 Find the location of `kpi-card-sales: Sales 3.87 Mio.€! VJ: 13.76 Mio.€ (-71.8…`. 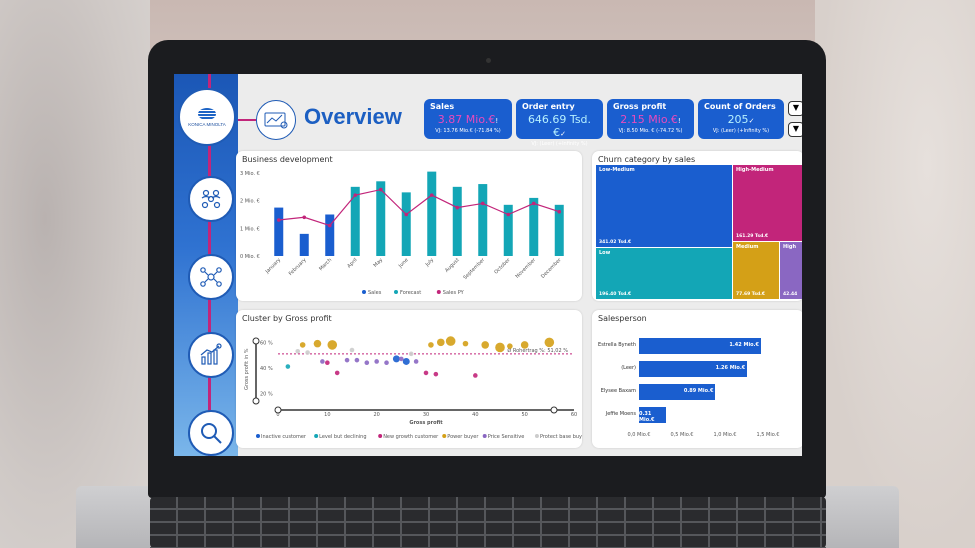

kpi-card-sales: Sales 3.87 Mio.€! VJ: 13.76 Mio.€ (-71.8… is located at coordinates (468, 119).